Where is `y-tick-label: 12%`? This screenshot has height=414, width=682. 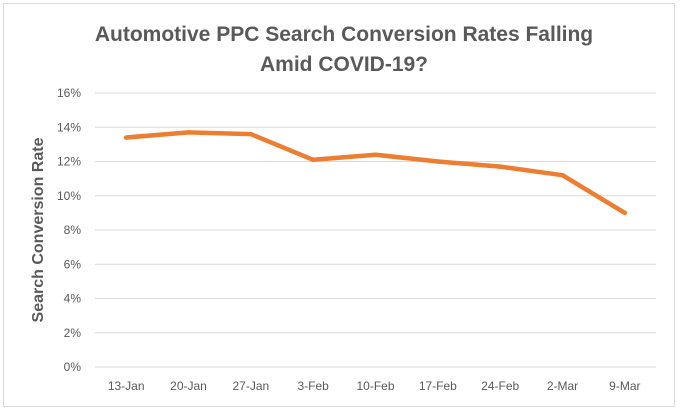
y-tick-label: 12% is located at coordinates (69, 162).